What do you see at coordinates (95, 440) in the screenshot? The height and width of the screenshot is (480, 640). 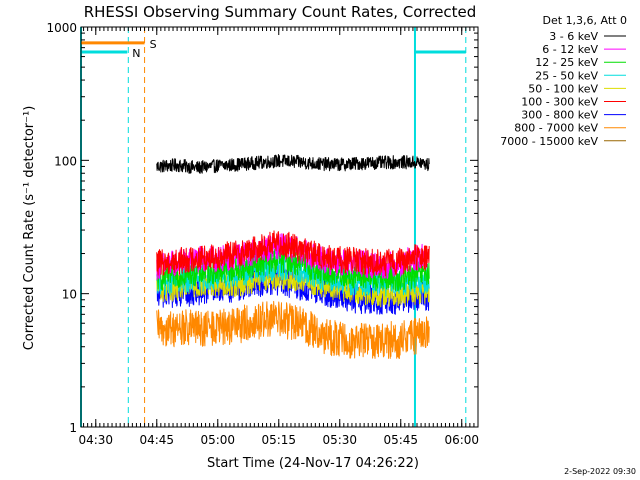 I see `x-tick-label: 04:30` at bounding box center [95, 440].